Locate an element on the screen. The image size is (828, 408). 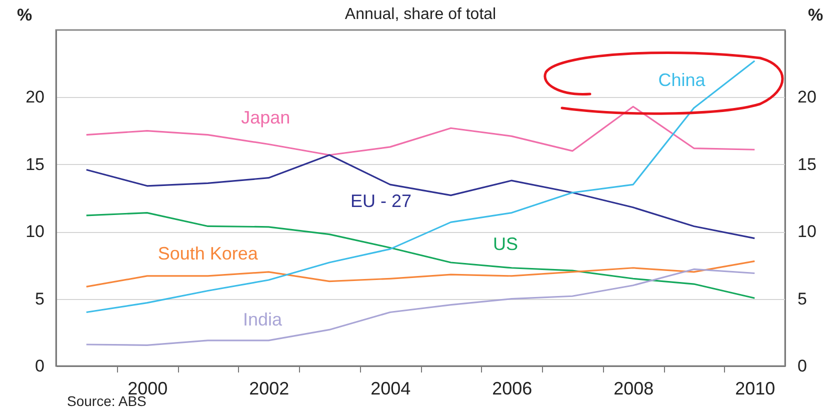
x-tick-label: 2006 is located at coordinates (512, 388).